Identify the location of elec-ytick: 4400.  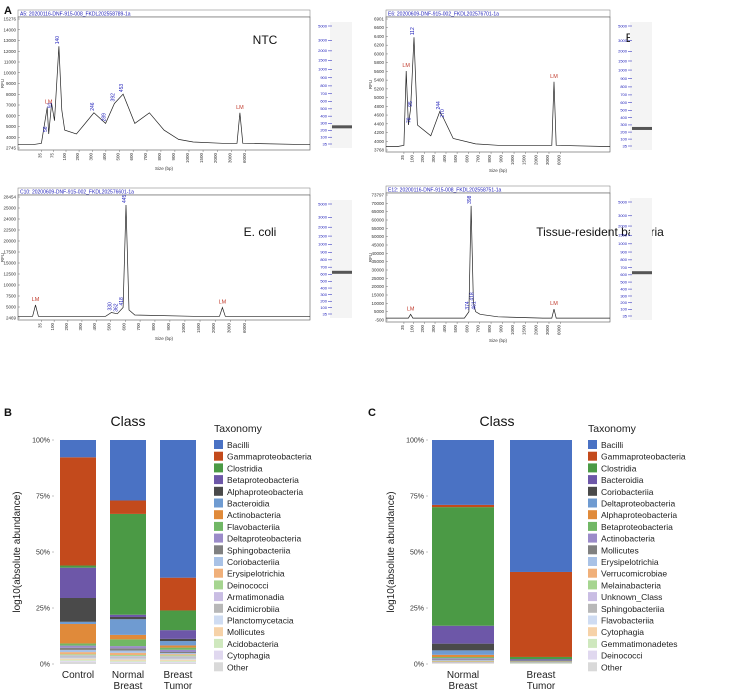
(379, 123).